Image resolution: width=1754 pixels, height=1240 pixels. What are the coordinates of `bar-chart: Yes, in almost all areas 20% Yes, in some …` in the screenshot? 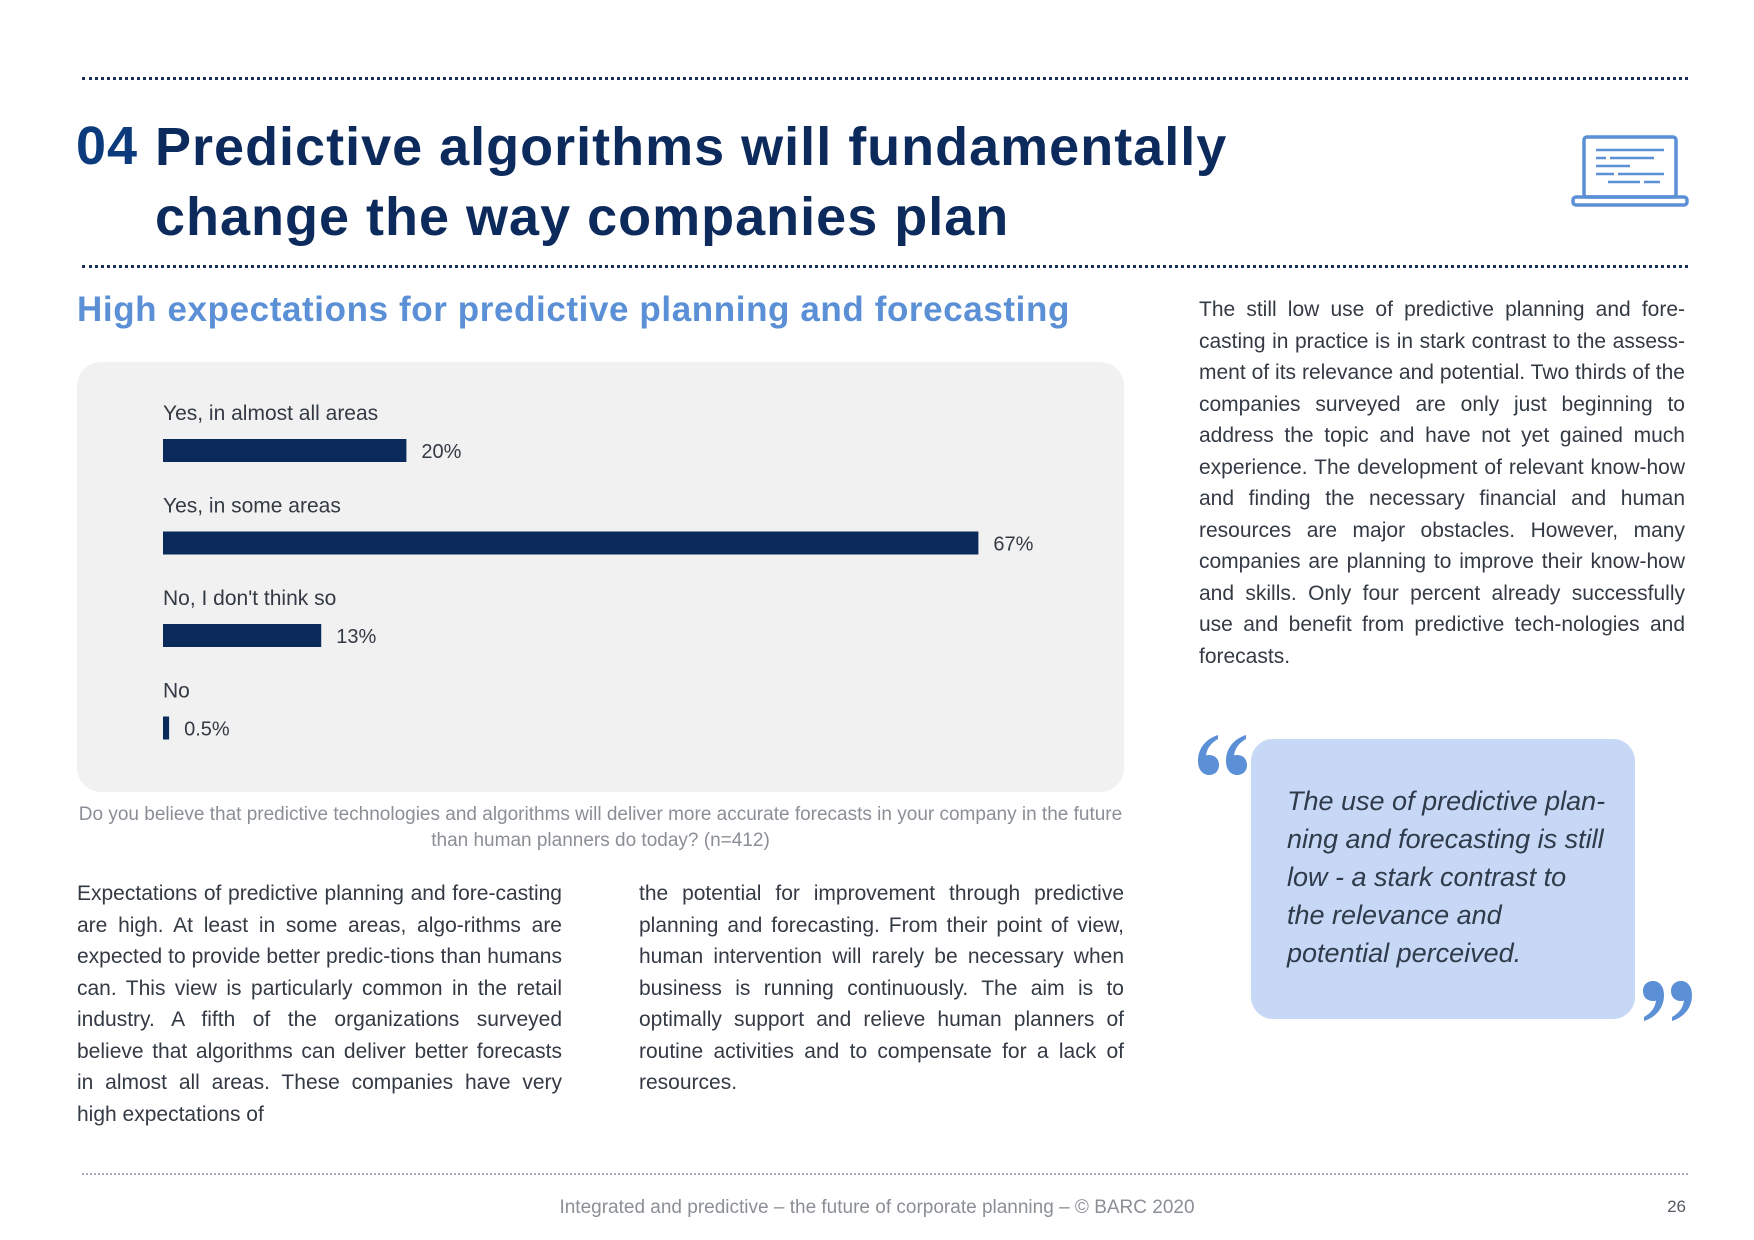 It's located at (598, 571).